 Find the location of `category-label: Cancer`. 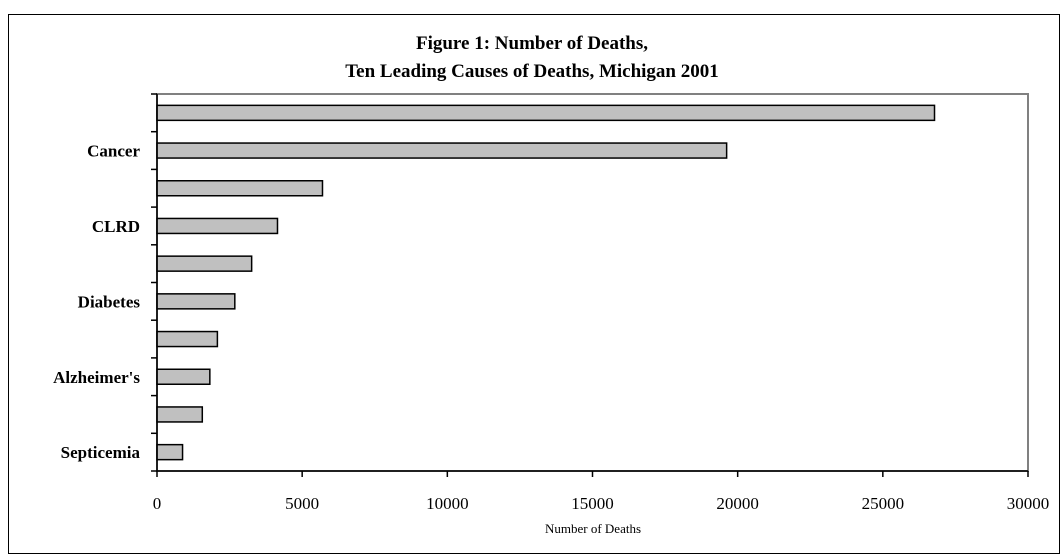

category-label: Cancer is located at coordinates (113, 151).